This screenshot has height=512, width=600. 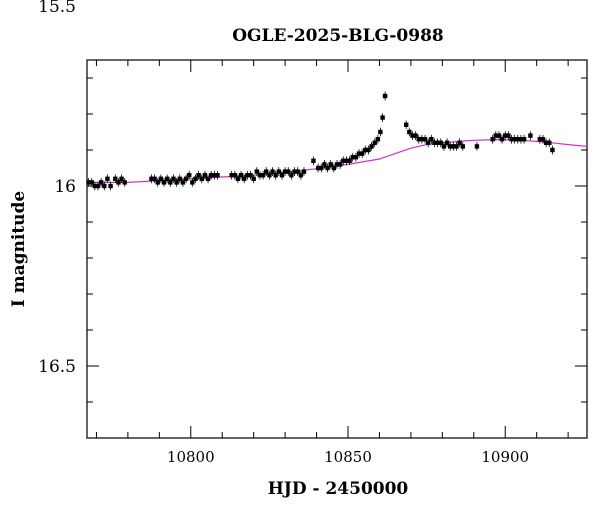 What do you see at coordinates (338, 489) in the screenshot?
I see `x-axis-label: HJD - 2450000` at bounding box center [338, 489].